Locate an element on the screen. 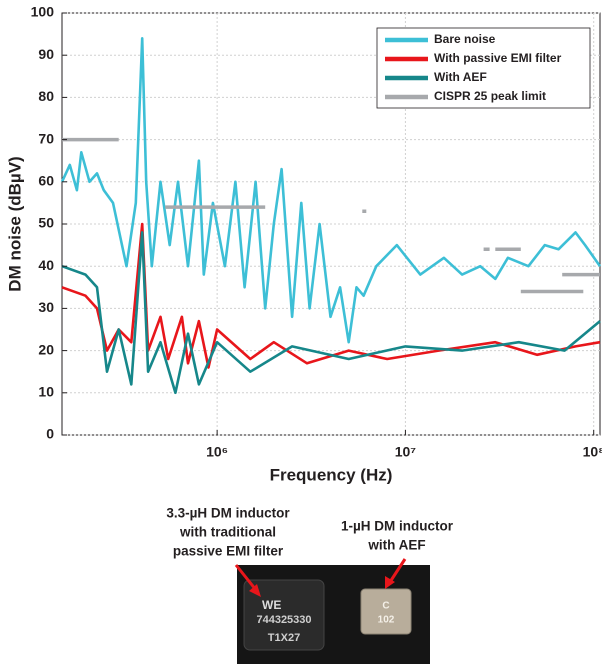  y-tick-label: 100 is located at coordinates (43, 12).